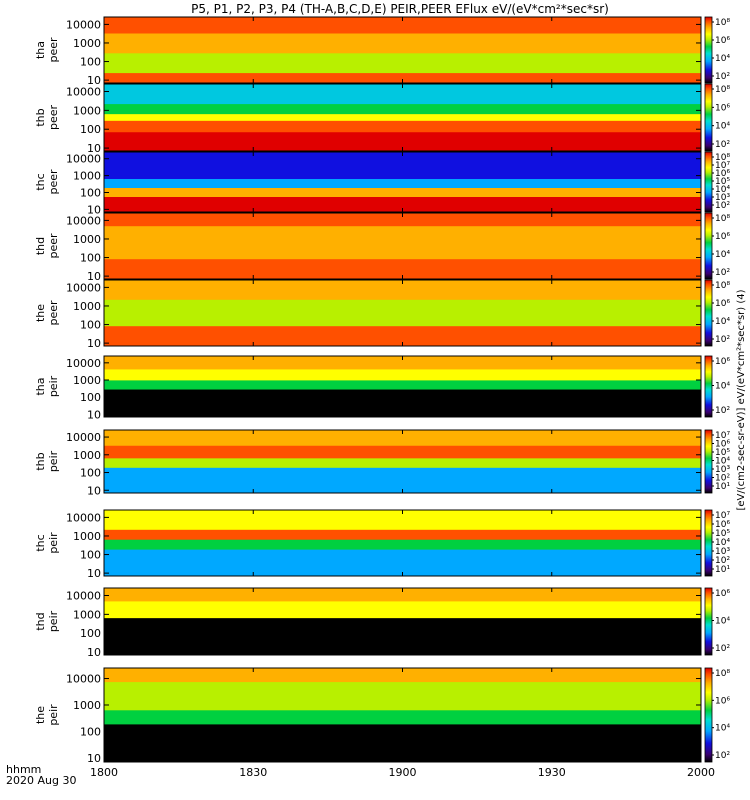 This screenshot has height=800, width=750. Describe the element at coordinates (382, 388) in the screenshot. I see `panel-tha-peir: 10000 1000 100 10 tha peir 10⁶ 10⁴ 10²` at that location.